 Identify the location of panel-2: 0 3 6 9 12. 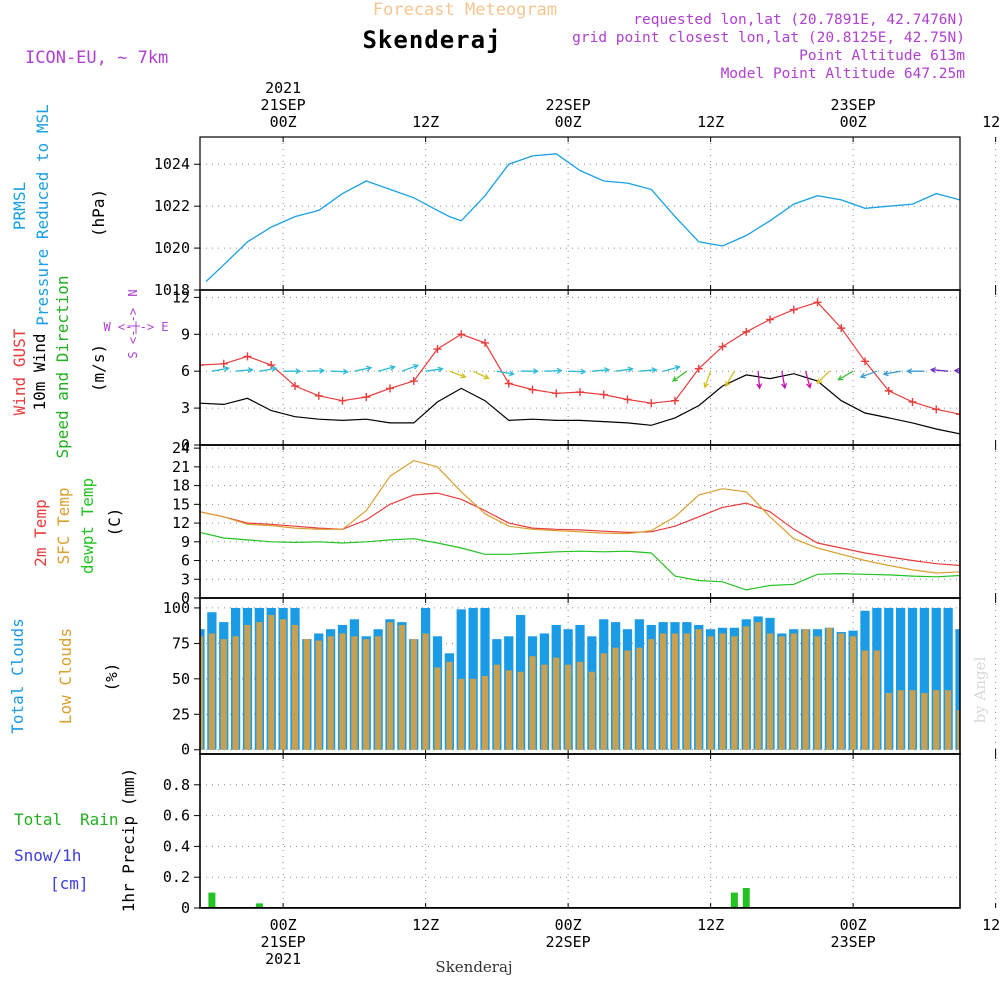
(584, 371).